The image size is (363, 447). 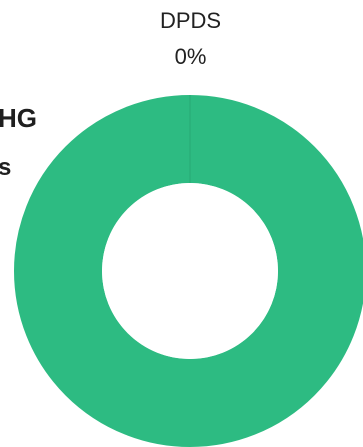 I want to click on slice-label-dpds: DPDS, so click(x=190, y=20).